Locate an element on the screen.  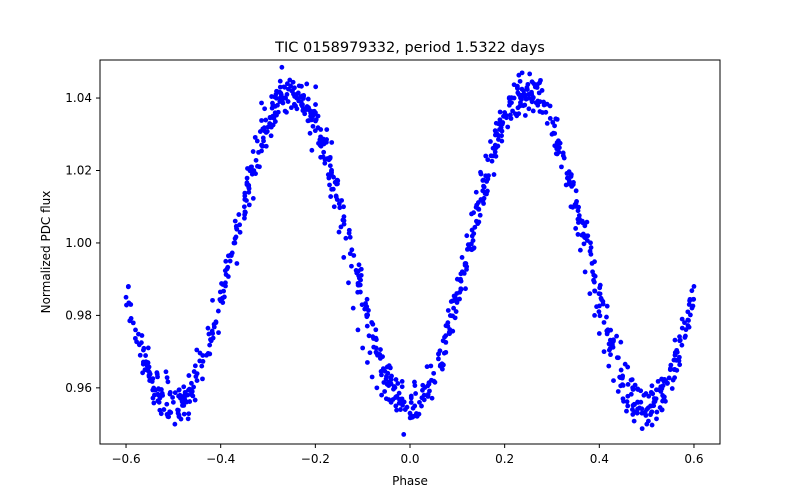
x-tick-label: 0.4 is located at coordinates (599, 459).